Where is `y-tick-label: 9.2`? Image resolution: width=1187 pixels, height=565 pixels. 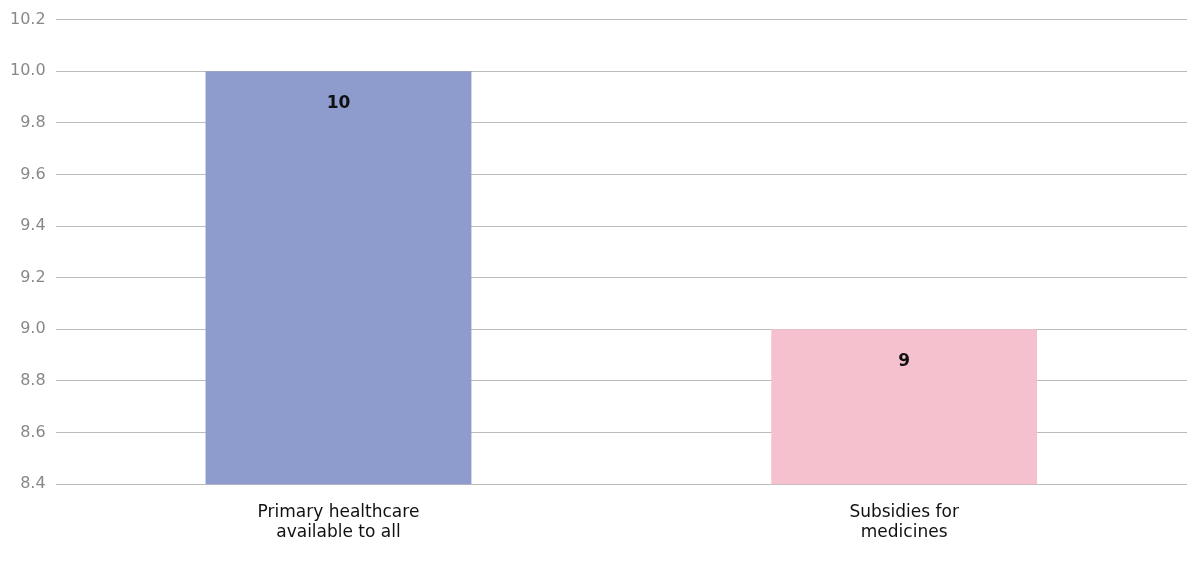 y-tick-label: 9.2 is located at coordinates (33, 276).